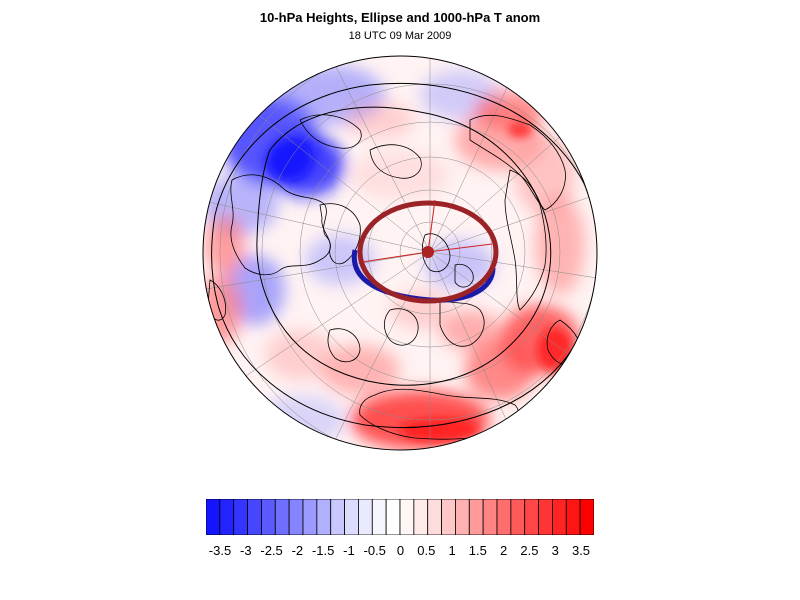 Image resolution: width=800 pixels, height=600 pixels. I want to click on colorbar-tick-label: -0.5, so click(374, 550).